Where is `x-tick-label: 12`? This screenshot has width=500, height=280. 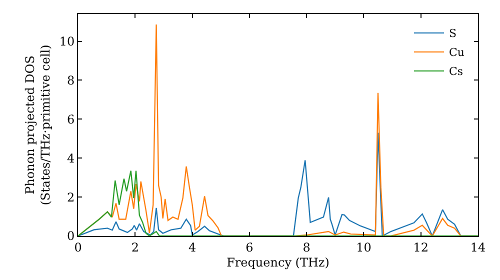
x-tick-label: 12 is located at coordinates (420, 247).